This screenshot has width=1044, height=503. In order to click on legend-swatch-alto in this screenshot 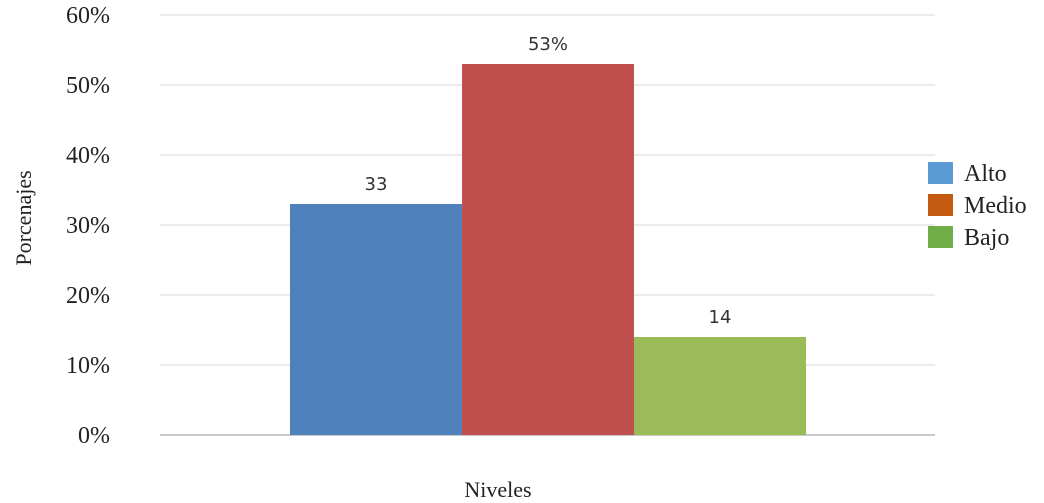, I will do `click(940, 173)`.